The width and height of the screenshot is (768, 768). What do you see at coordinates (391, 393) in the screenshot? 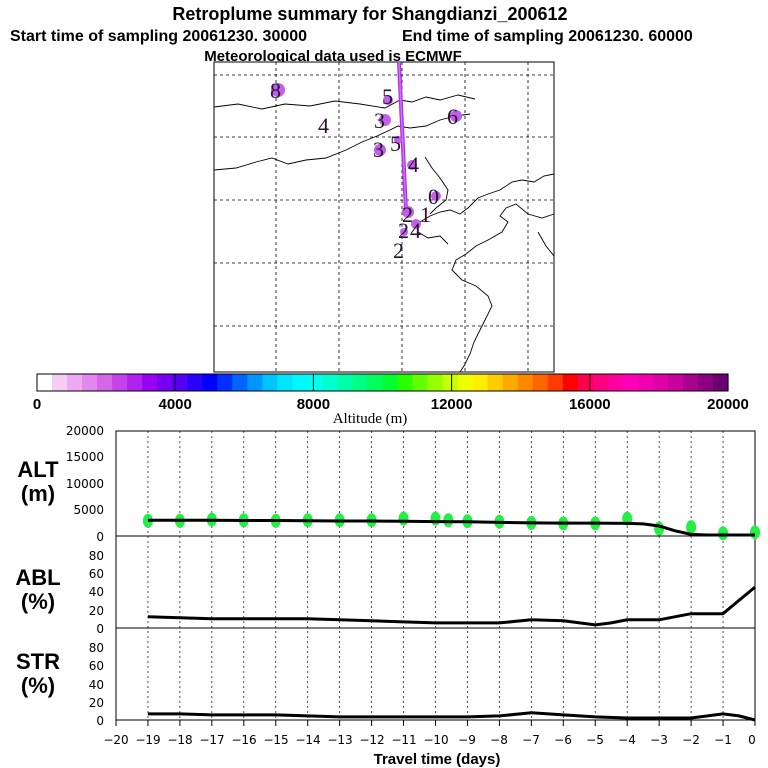
I see `colorbar-ticks: 0 4000 8000 12000 16000 20000` at bounding box center [391, 393].